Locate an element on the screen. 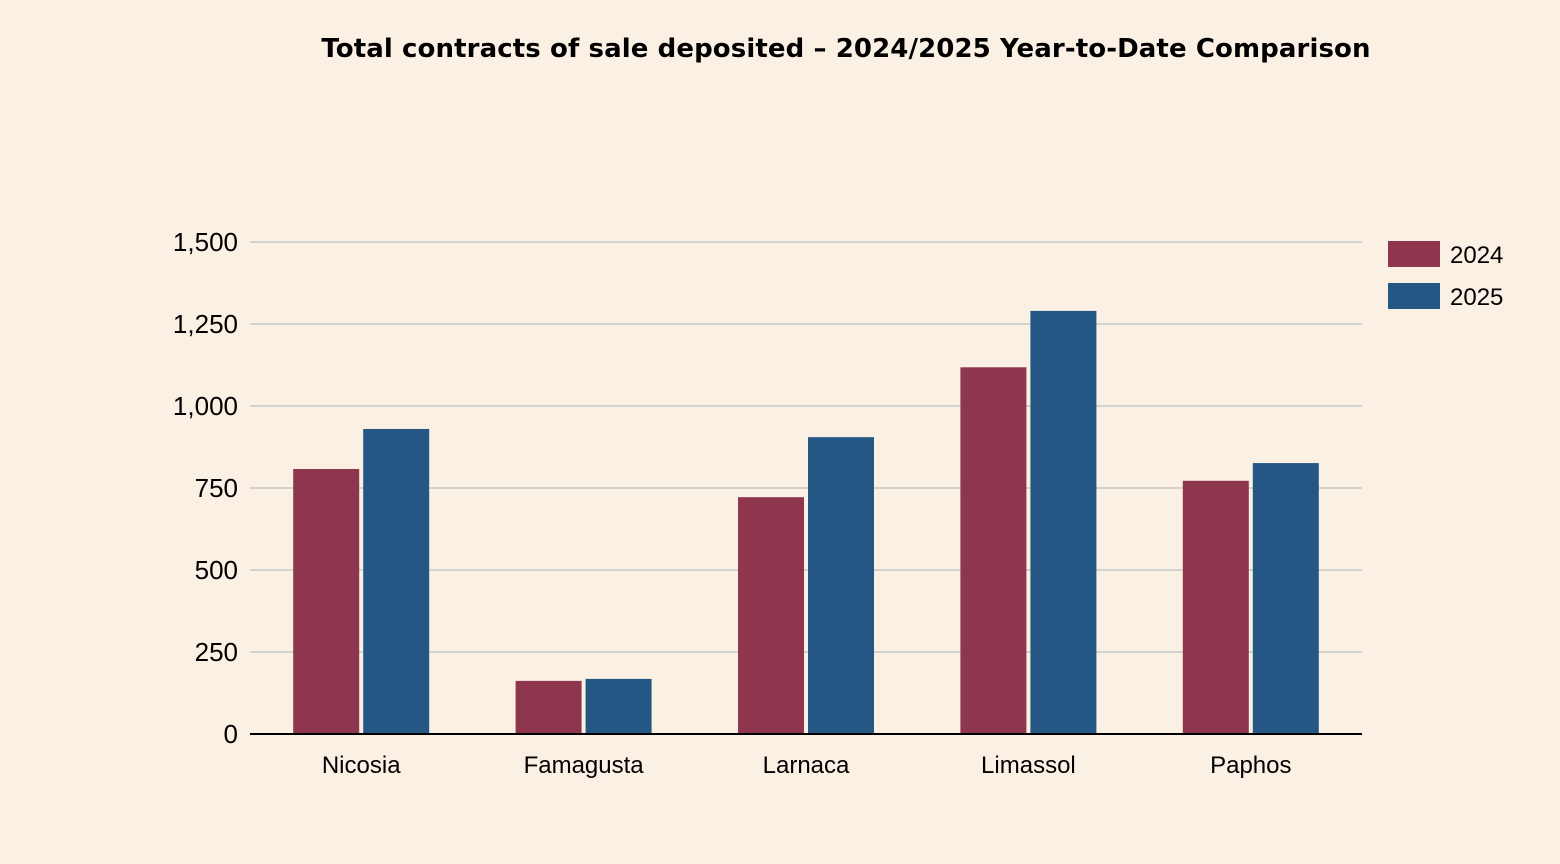 Image resolution: width=1560 pixels, height=864 pixels. y-tick-label: 750 is located at coordinates (216, 488).